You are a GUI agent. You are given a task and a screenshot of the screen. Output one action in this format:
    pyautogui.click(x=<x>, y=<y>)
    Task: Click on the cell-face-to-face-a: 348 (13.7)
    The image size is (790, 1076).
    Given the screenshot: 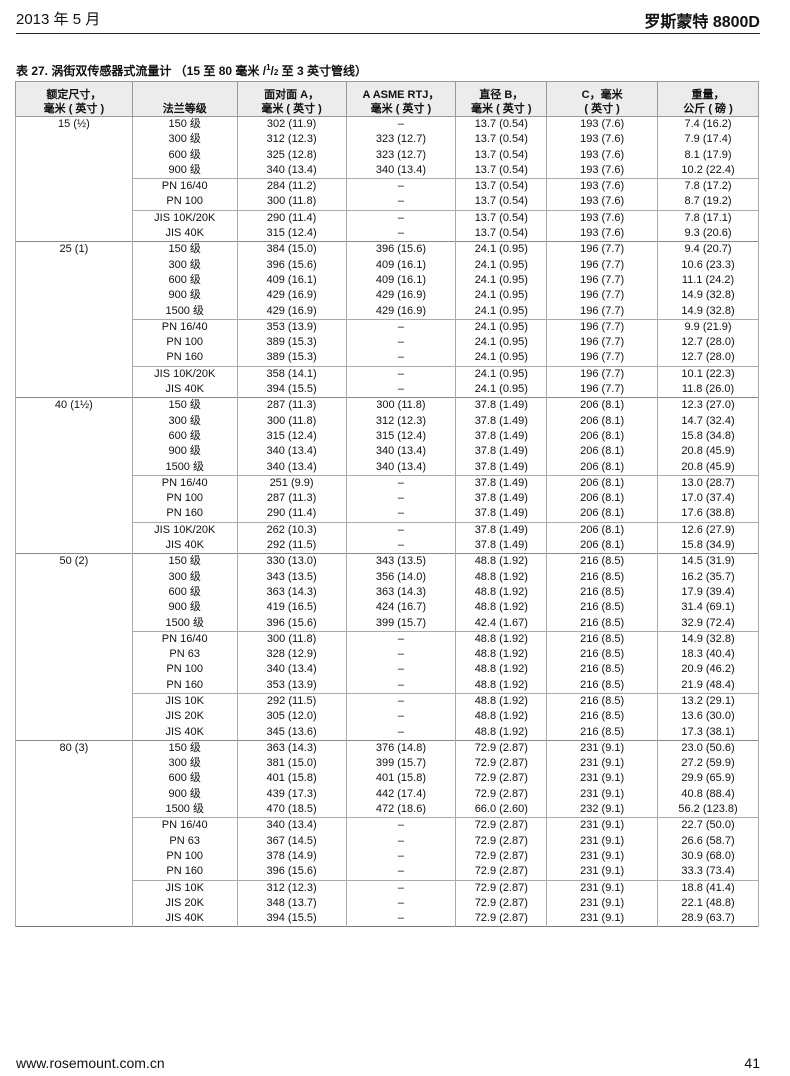 What is the action you would take?
    pyautogui.click(x=291, y=903)
    